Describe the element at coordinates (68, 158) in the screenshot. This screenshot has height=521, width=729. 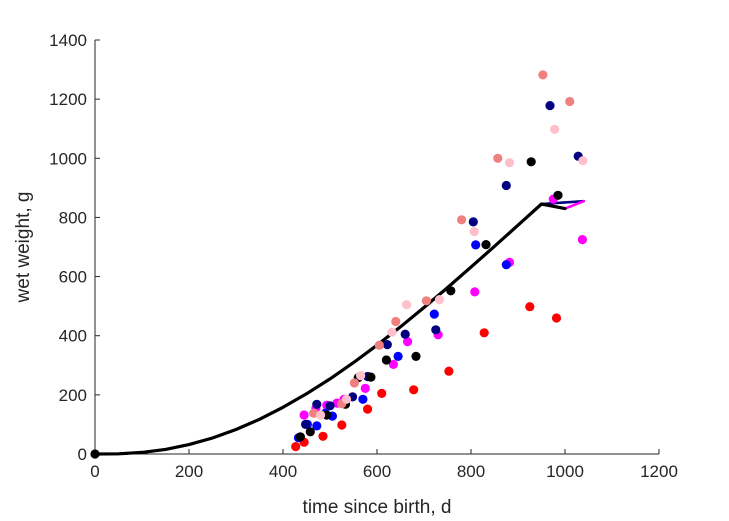
I see `y-tick-label: 1000` at that location.